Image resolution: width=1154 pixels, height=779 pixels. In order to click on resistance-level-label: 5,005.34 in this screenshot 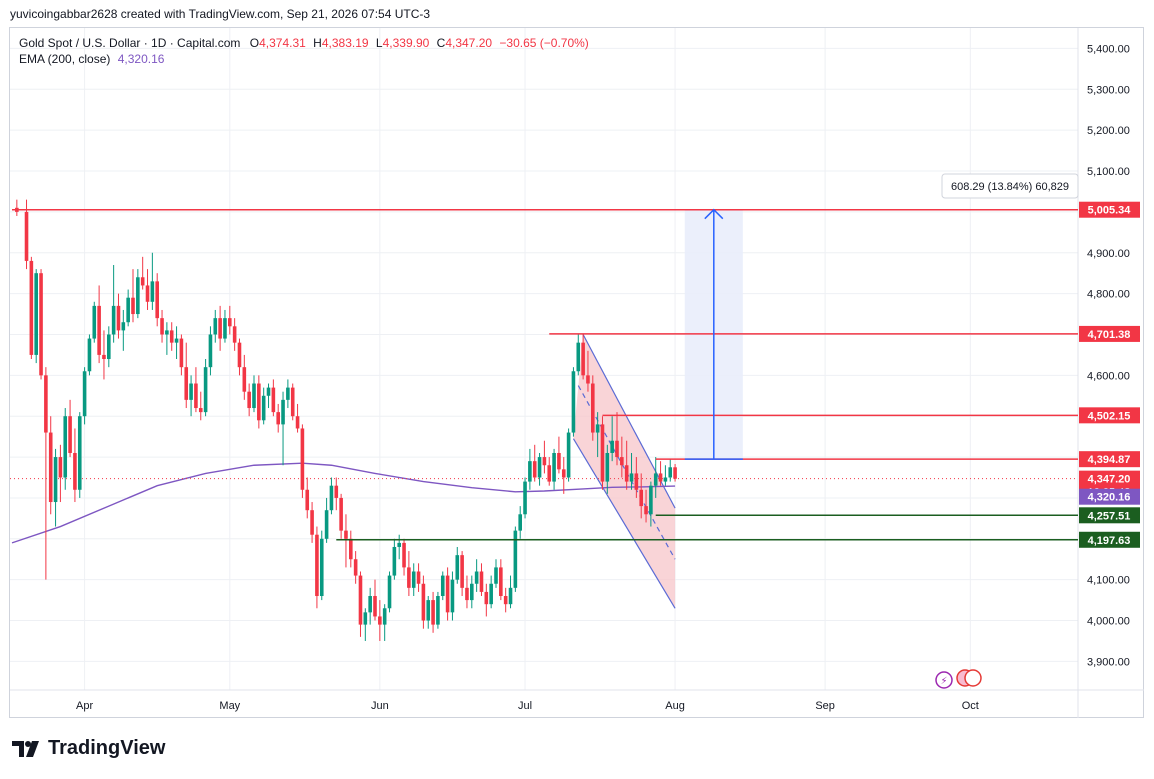, I will do `click(1110, 211)`.